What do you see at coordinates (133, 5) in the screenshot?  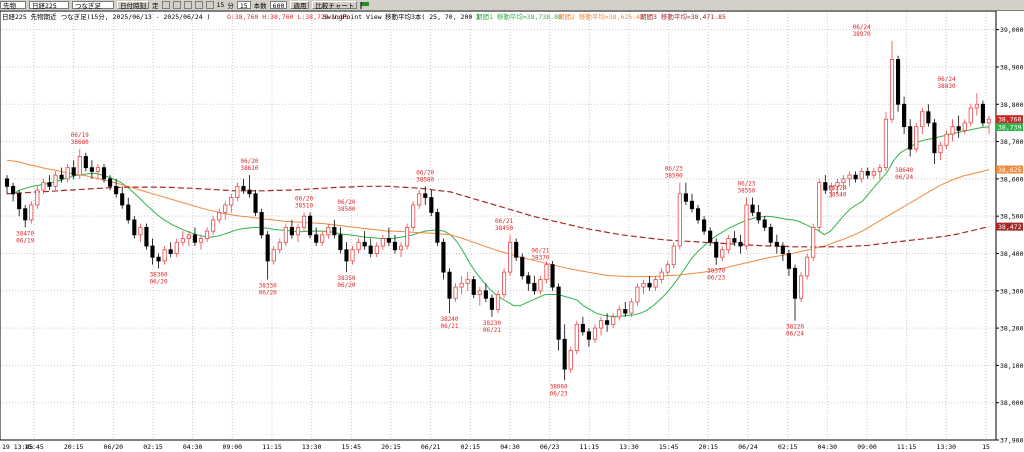 I see `period-button: 日付時刻` at bounding box center [133, 5].